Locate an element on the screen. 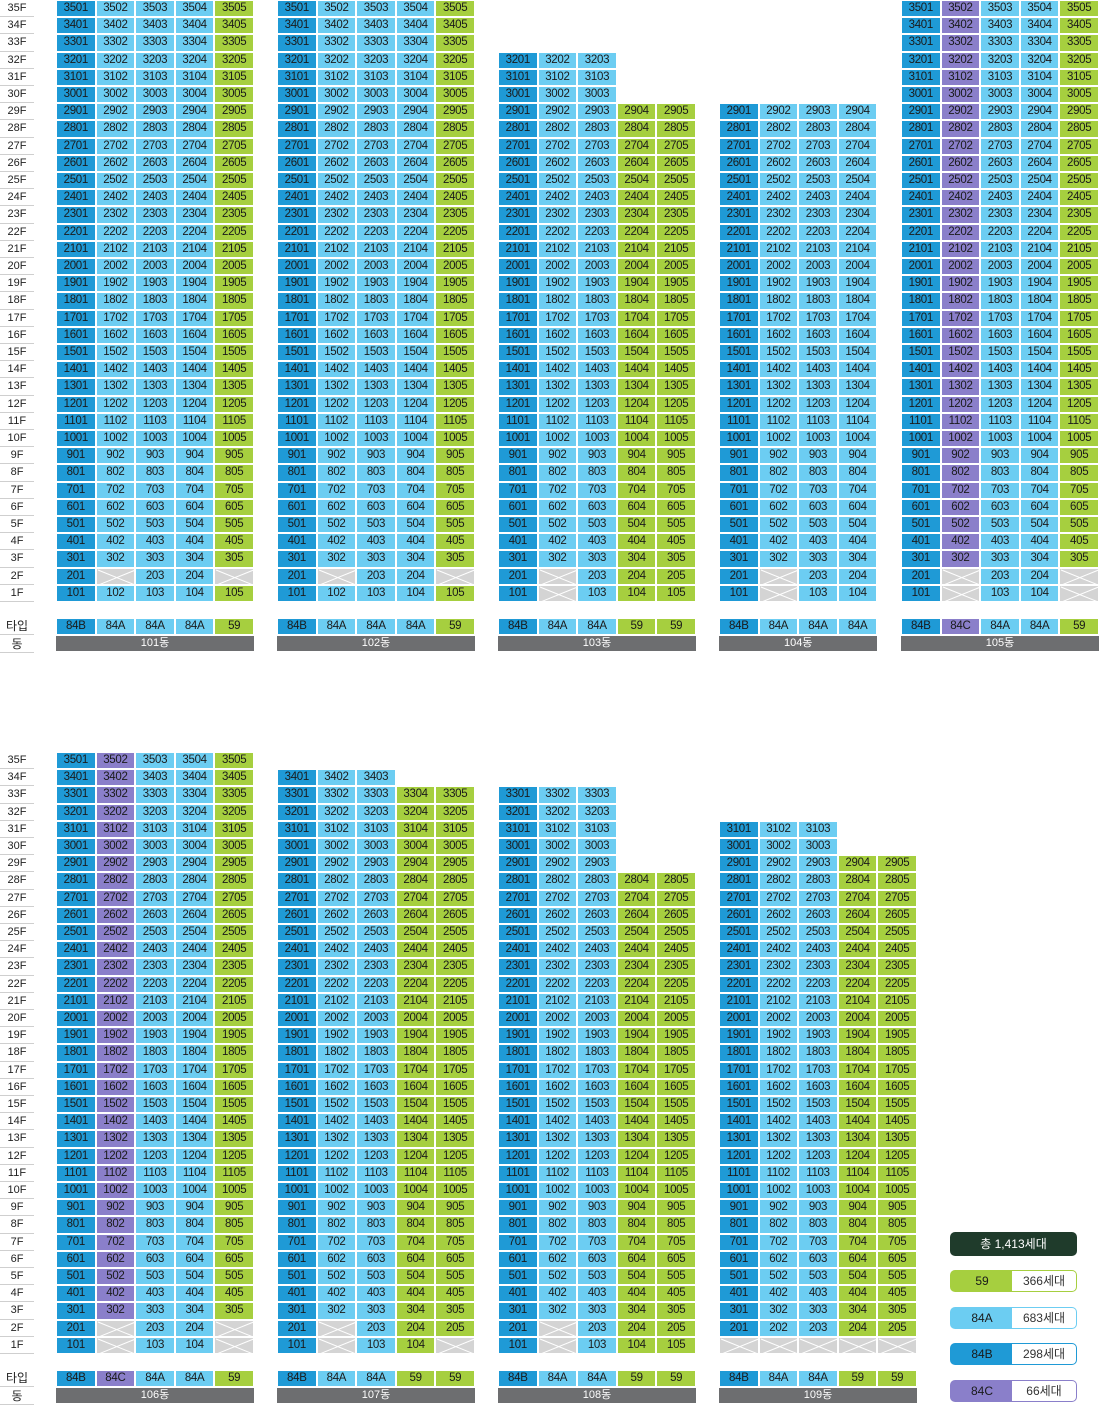 This screenshot has height=1405, width=1100. floor-label: 25F is located at coordinates (17, 181).